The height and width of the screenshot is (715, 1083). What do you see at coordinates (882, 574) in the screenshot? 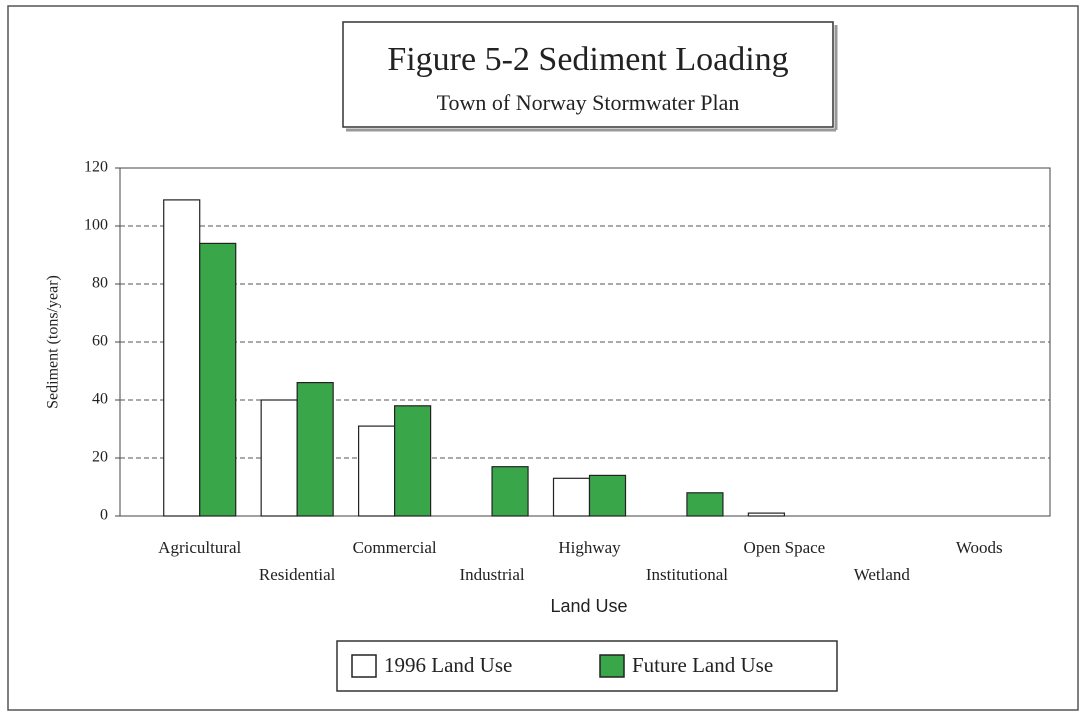
I see `x-tick-label: Wetland` at bounding box center [882, 574].